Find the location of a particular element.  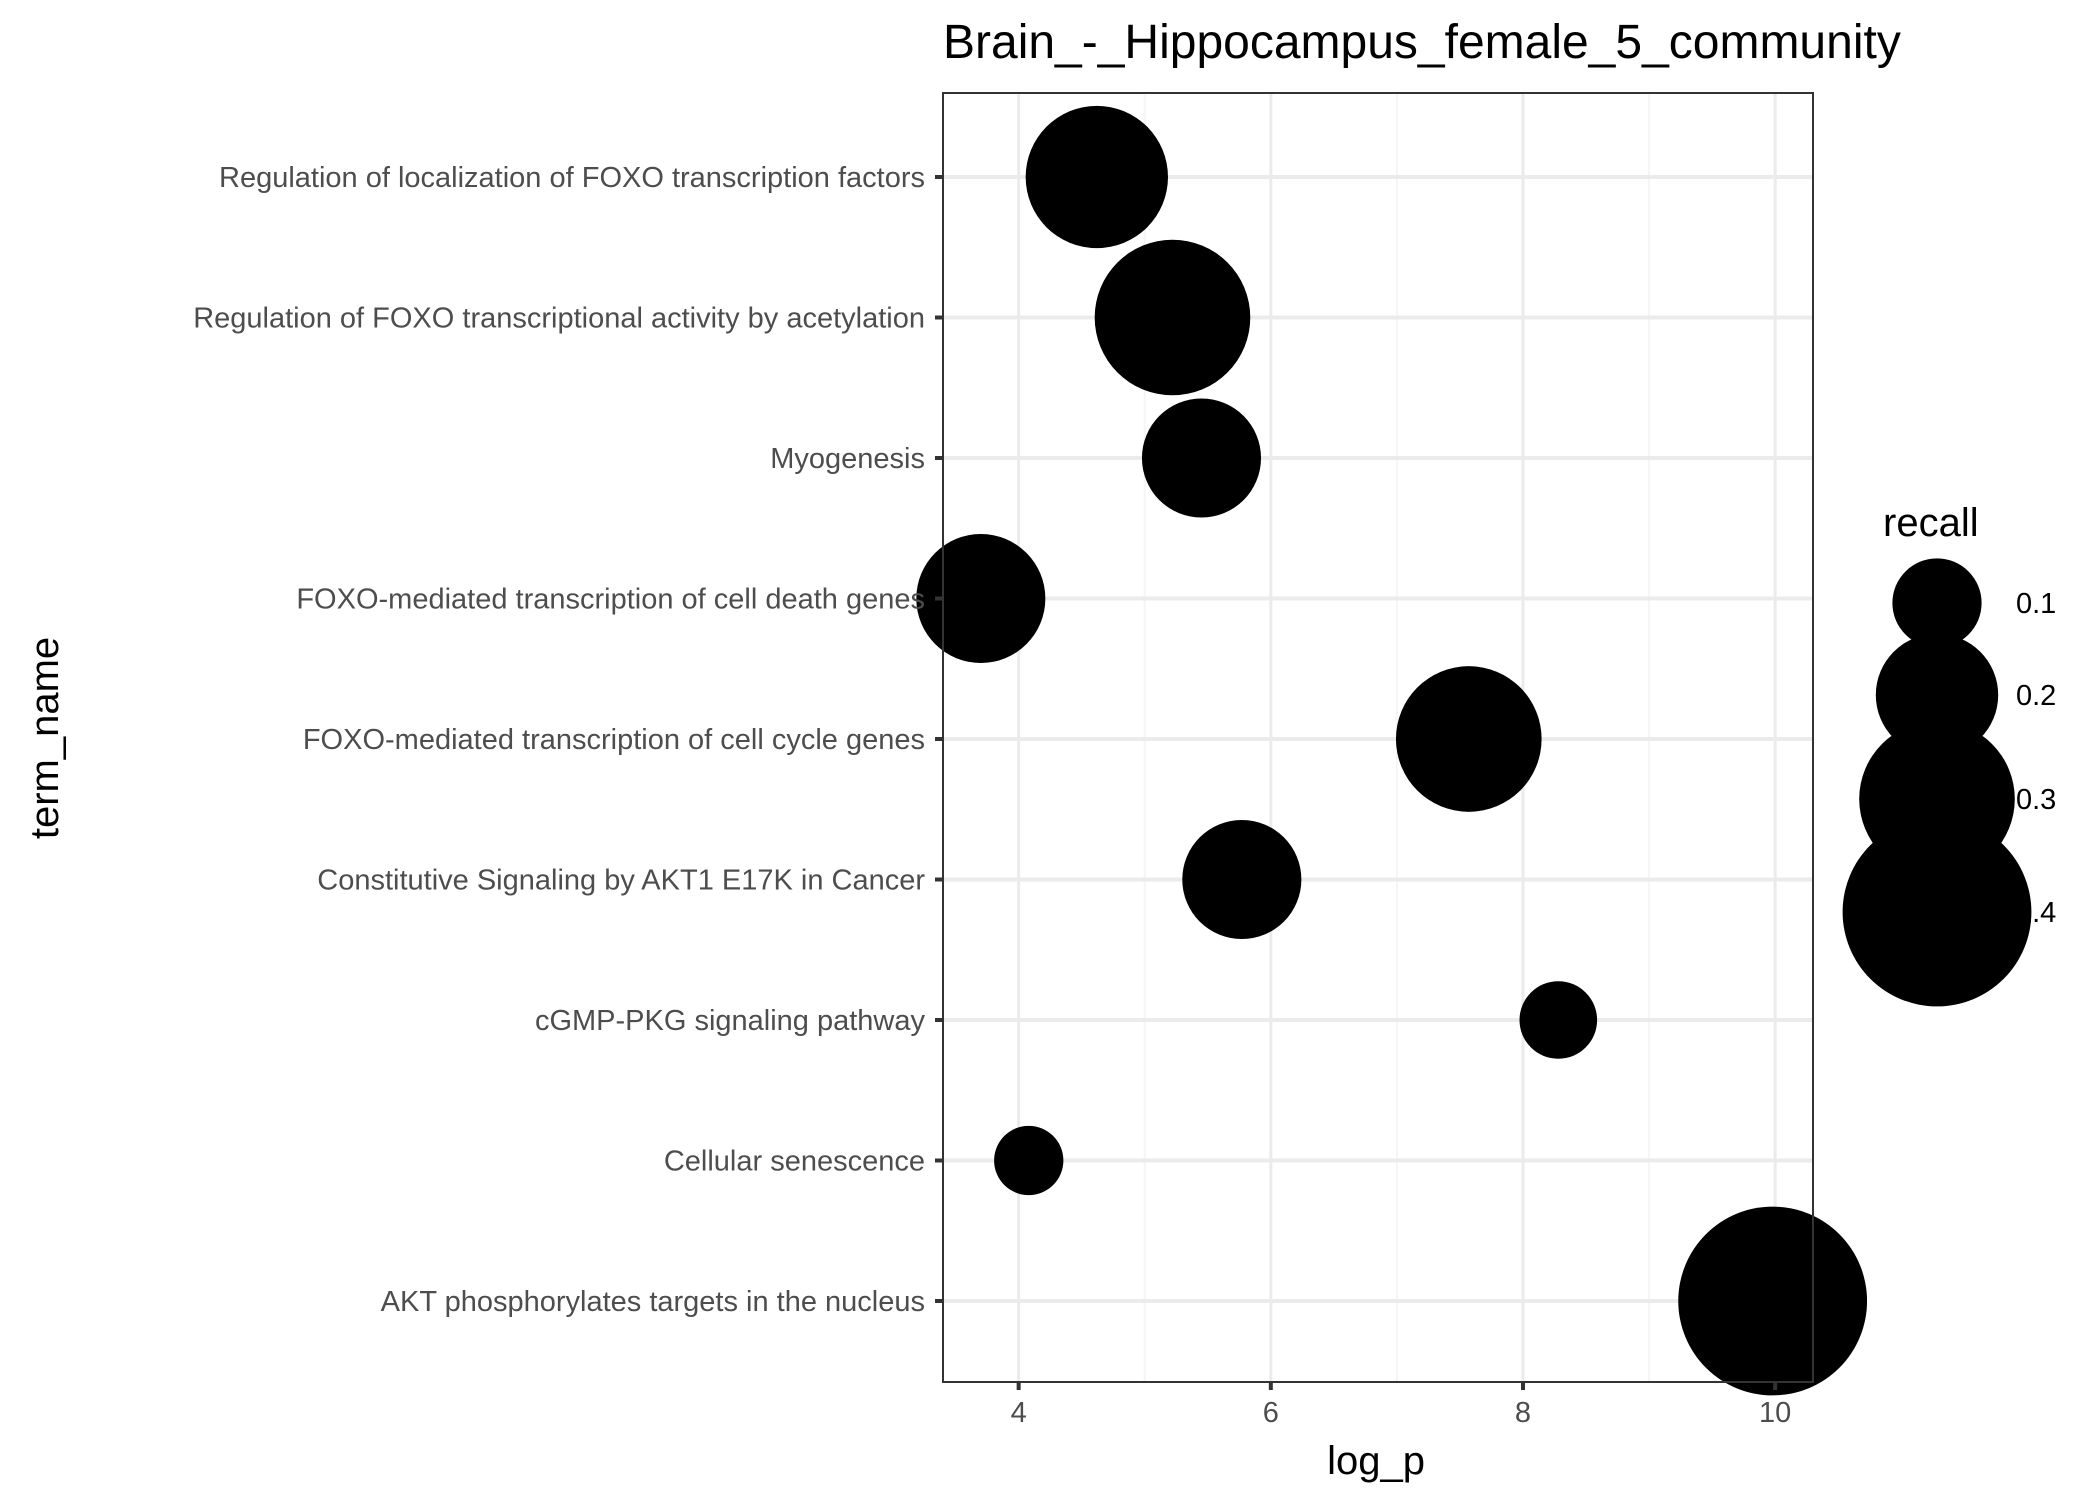

size-legend: recall 0.1 0.2 0.3 0.4 is located at coordinates (1949, 754).